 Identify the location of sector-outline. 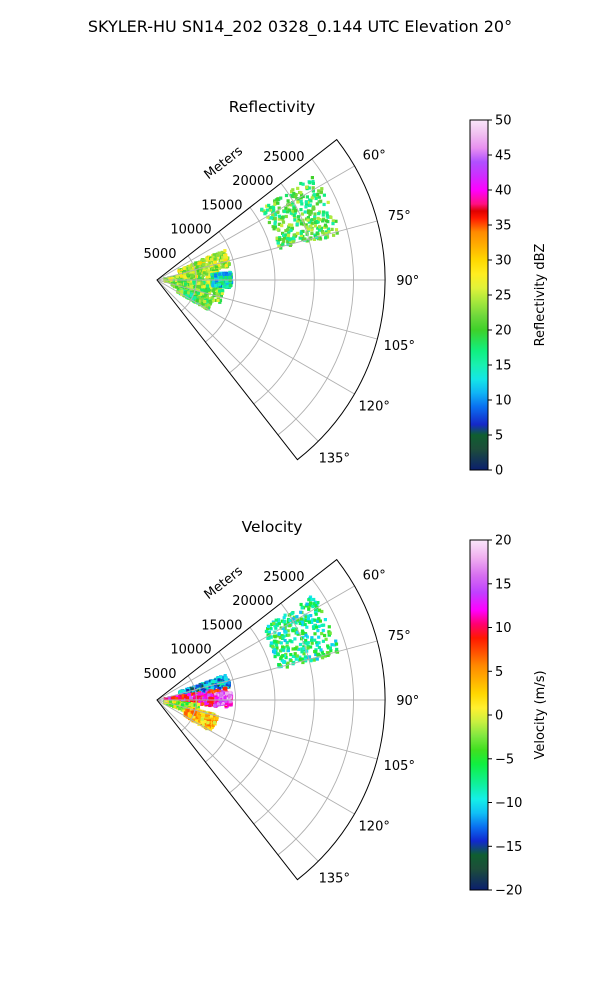
(271, 719).